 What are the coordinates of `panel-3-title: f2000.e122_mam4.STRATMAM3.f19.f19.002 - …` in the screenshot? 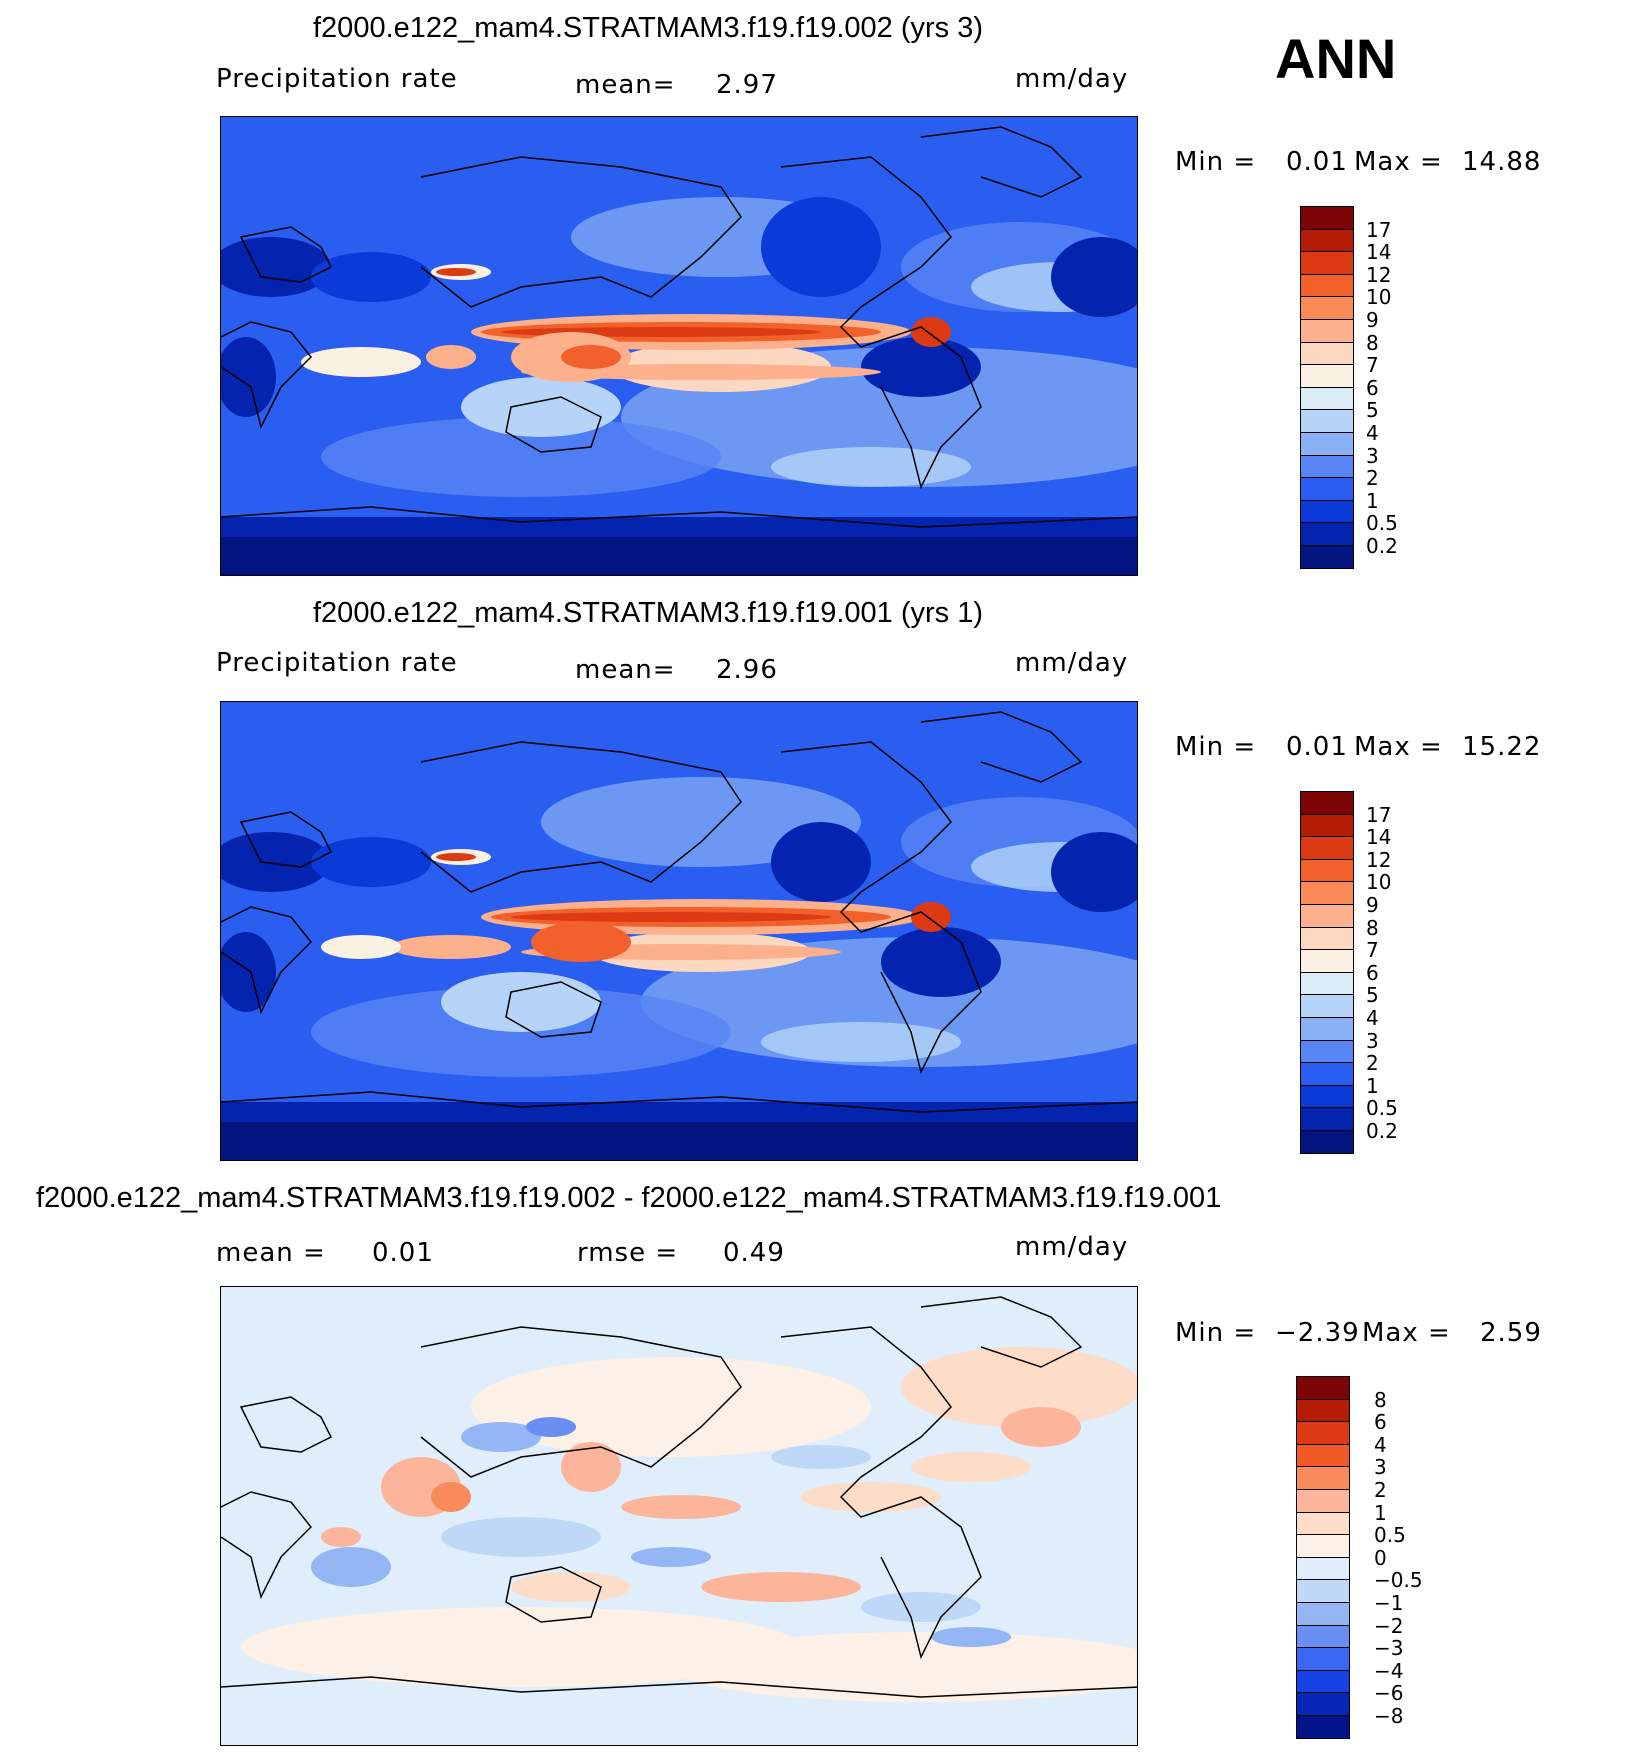 It's located at (629, 1198).